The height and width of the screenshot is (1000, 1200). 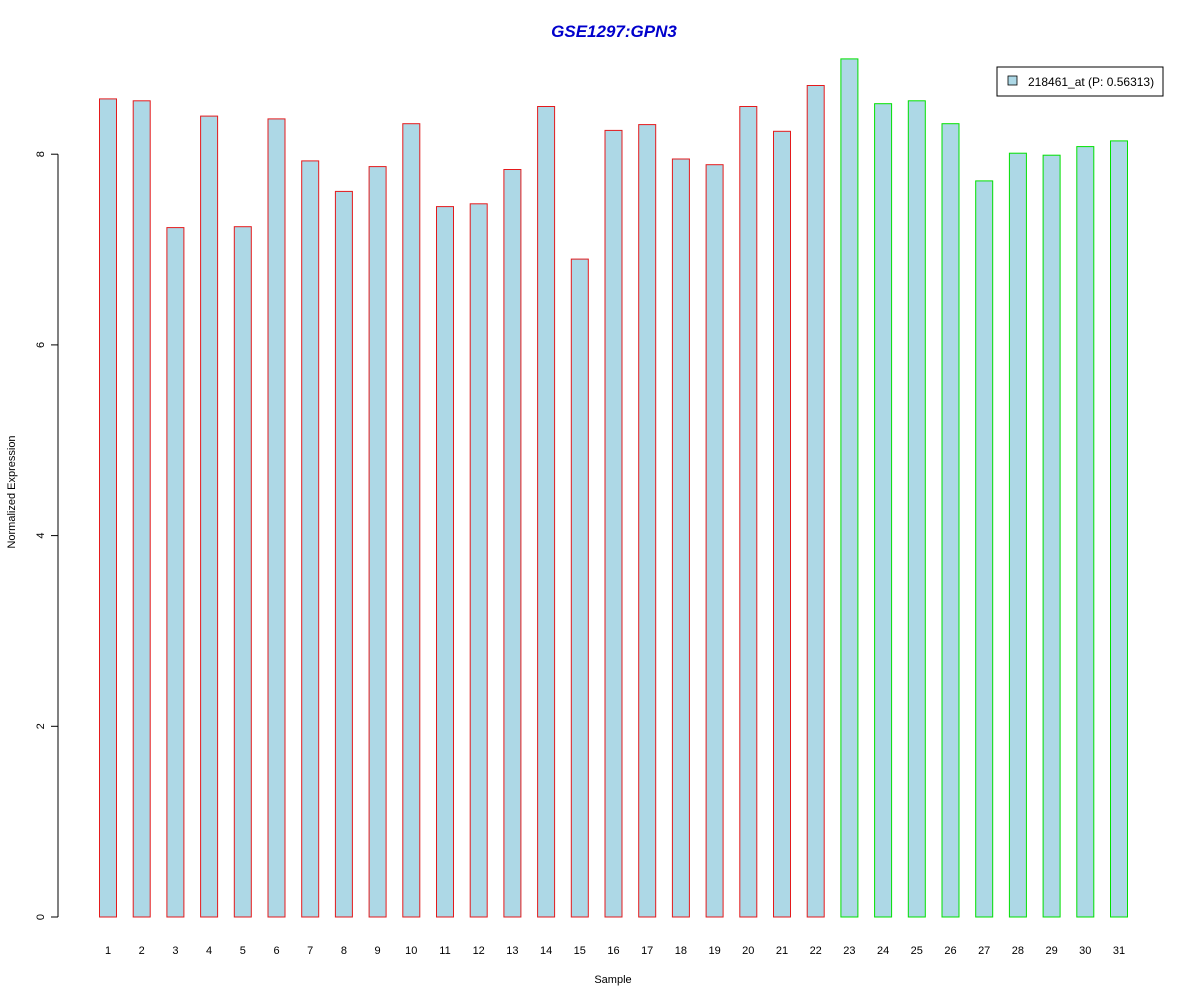 What do you see at coordinates (1091, 82) in the screenshot?
I see `legend-label: 218461_at (P: 0.56313)` at bounding box center [1091, 82].